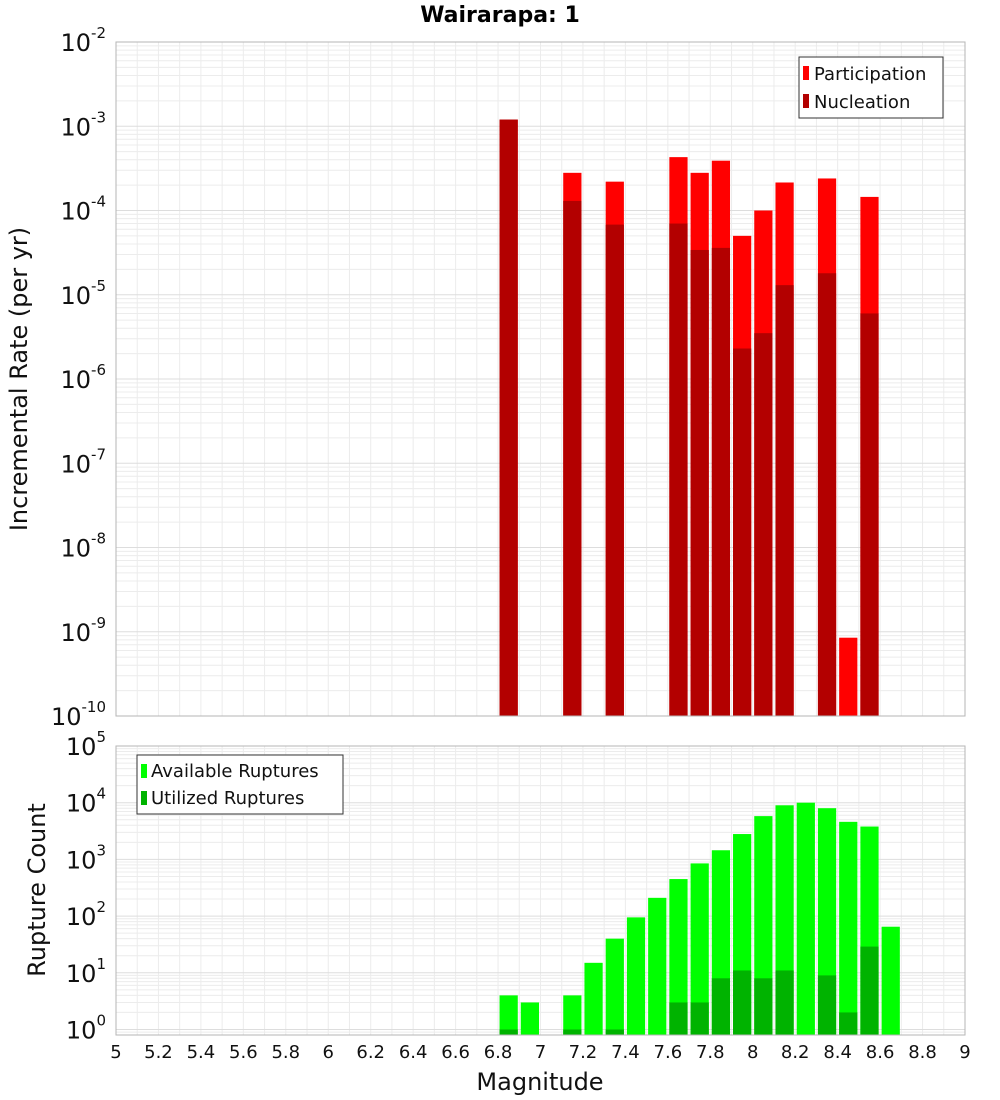  Describe the element at coordinates (922, 1052) in the screenshot. I see `x-tick-label: 8.8` at that location.